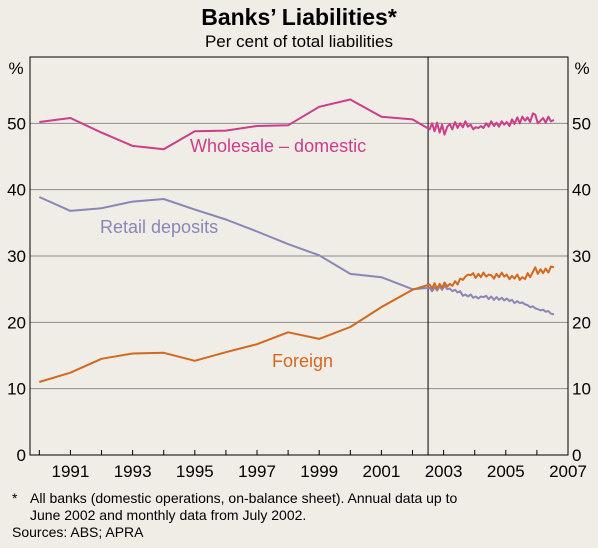  I want to click on y-axis-right: 0 10 20 30 40 50, so click(581, 289).